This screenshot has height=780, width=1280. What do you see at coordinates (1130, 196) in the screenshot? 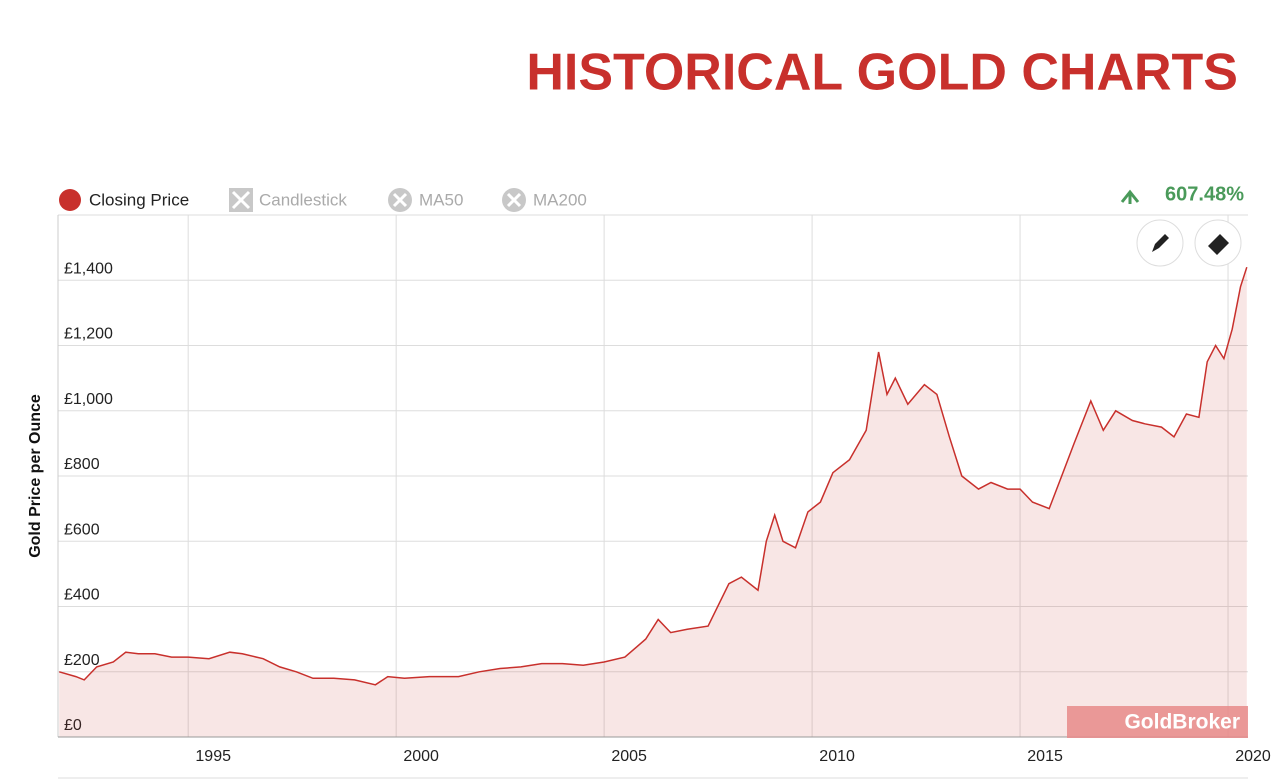
I see `up-arrow` at bounding box center [1130, 196].